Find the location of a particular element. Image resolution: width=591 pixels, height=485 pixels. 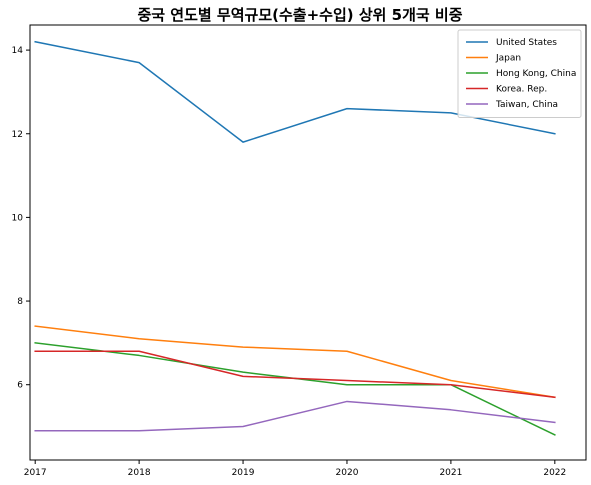

x-tick-label: 2020 is located at coordinates (347, 473).